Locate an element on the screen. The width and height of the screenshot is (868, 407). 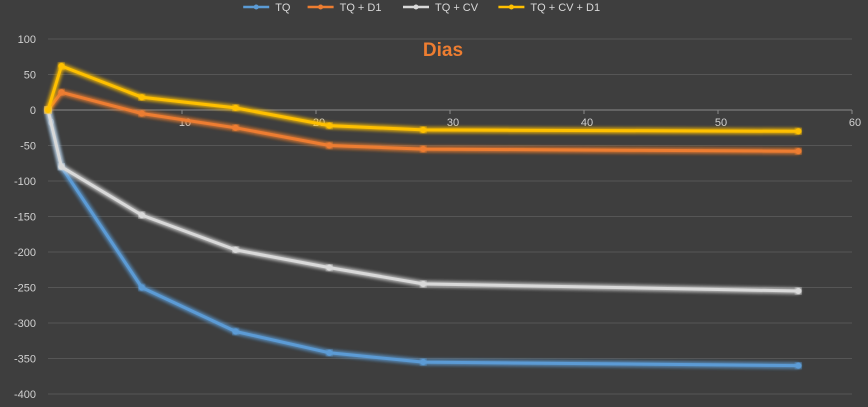
legend-item: TQ + CV is located at coordinates (441, 8).